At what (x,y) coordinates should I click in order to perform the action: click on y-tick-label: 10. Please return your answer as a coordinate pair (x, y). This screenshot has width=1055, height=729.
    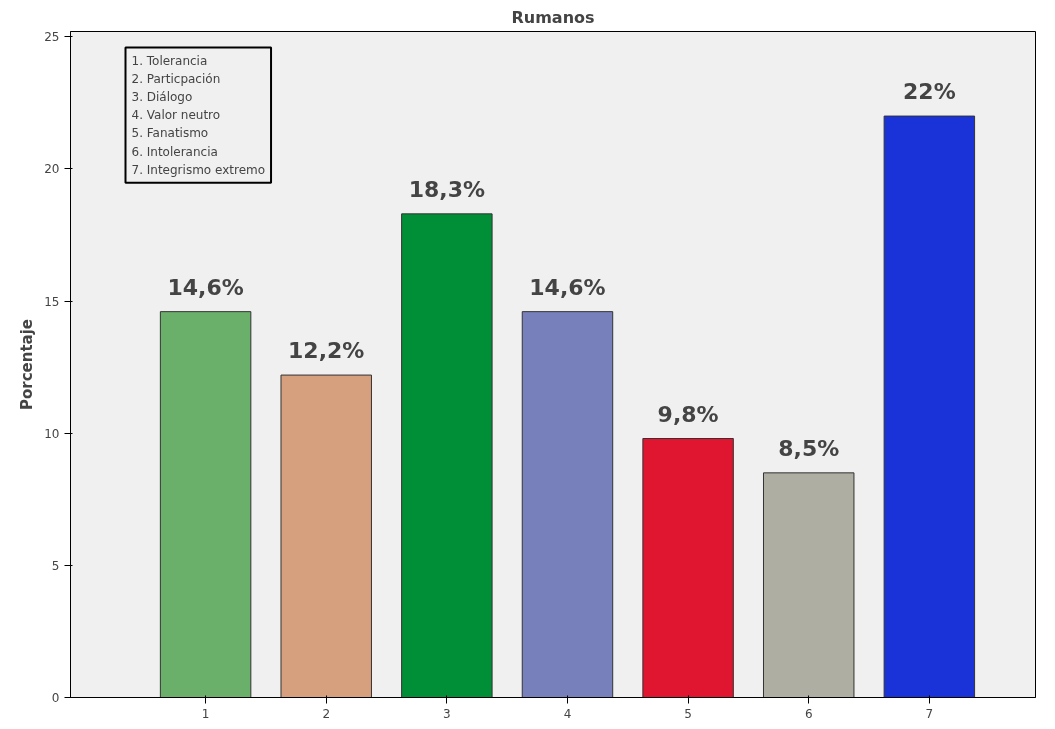
    Looking at the image, I should click on (52, 433).